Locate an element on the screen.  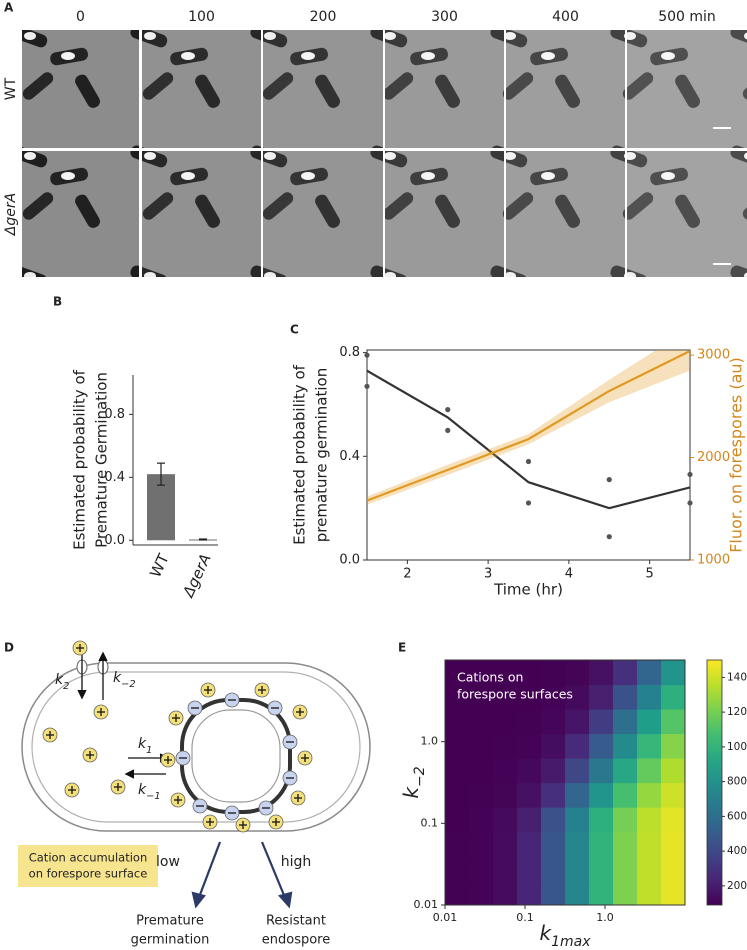
panel-letter: A is located at coordinates (9, 8).